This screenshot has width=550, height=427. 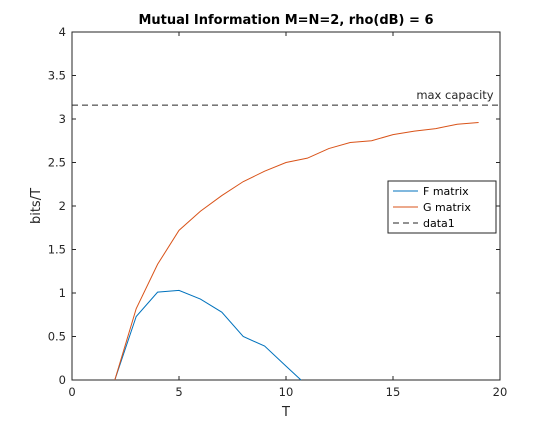 I want to click on x-tick-label: 20, so click(x=500, y=392).